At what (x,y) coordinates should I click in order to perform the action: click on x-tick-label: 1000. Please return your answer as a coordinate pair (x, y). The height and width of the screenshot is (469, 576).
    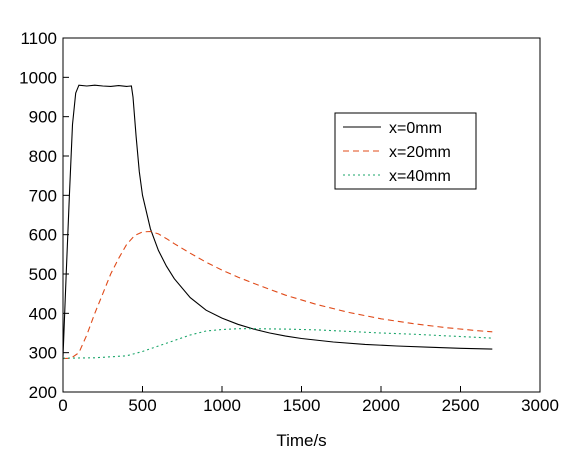
    Looking at the image, I should click on (222, 405).